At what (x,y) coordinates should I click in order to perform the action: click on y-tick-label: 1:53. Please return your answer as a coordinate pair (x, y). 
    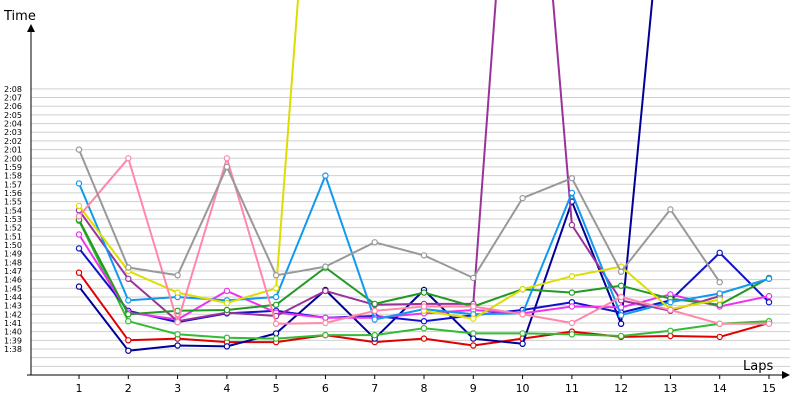
    Looking at the image, I should click on (13, 219).